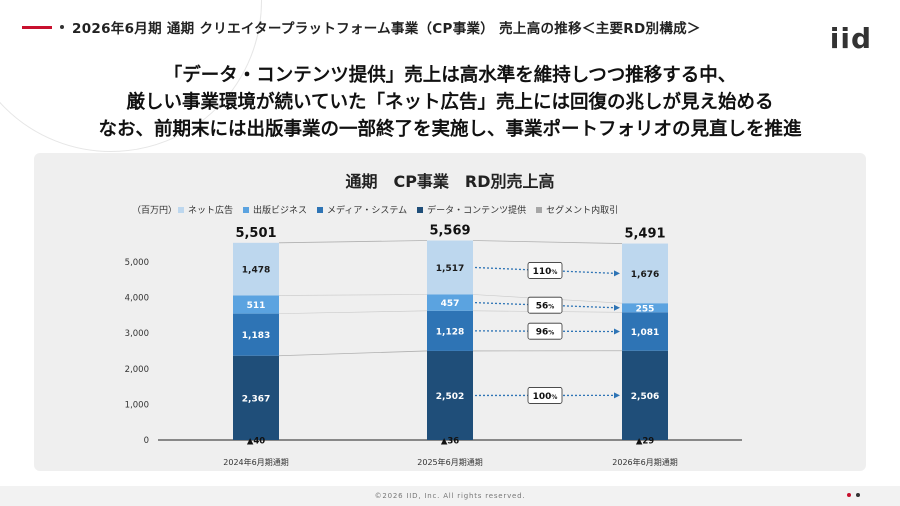 Image resolution: width=900 pixels, height=506 pixels. What do you see at coordinates (449, 230) in the screenshot?
I see `total-label: 5,569` at bounding box center [449, 230].